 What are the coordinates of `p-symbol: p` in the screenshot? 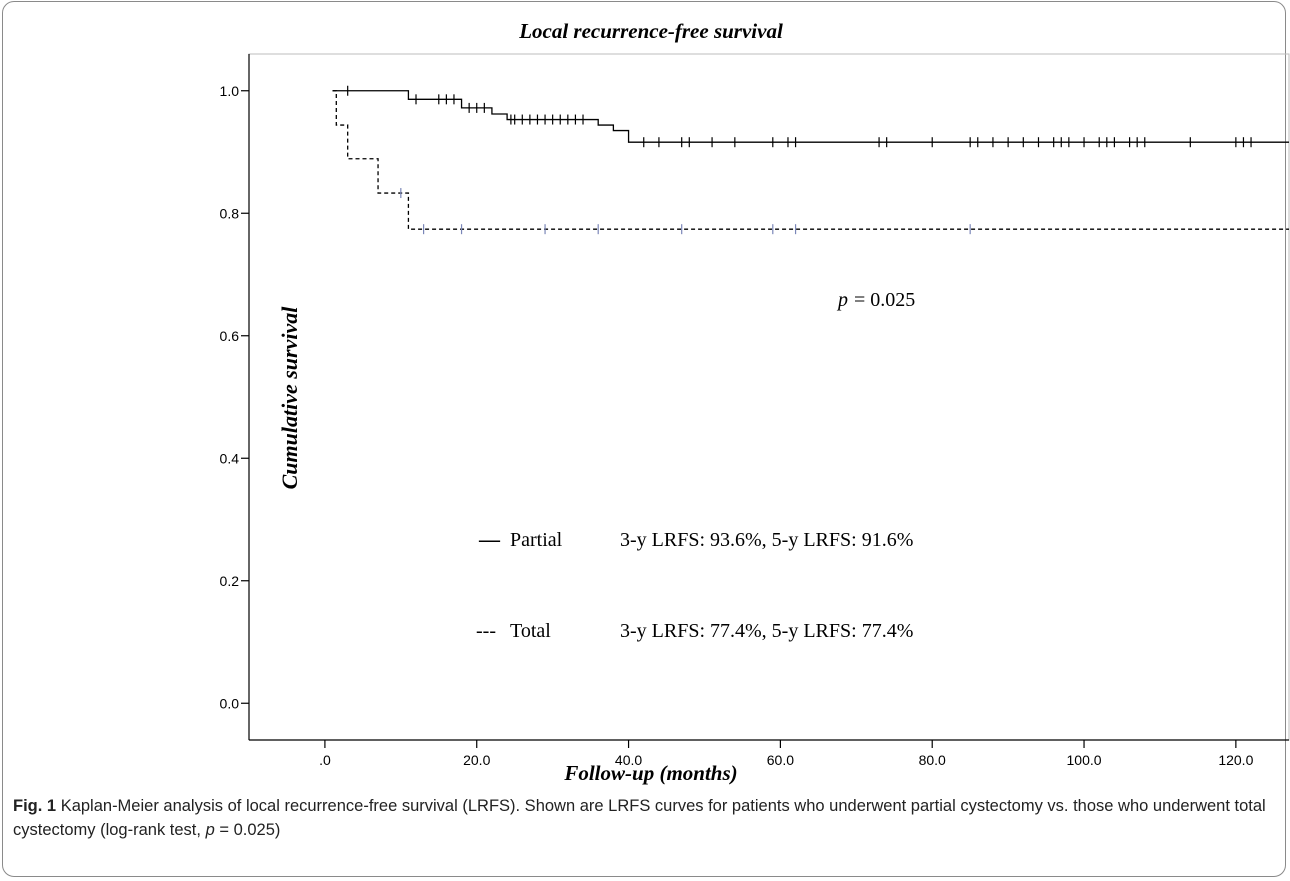 It's located at (842, 300).